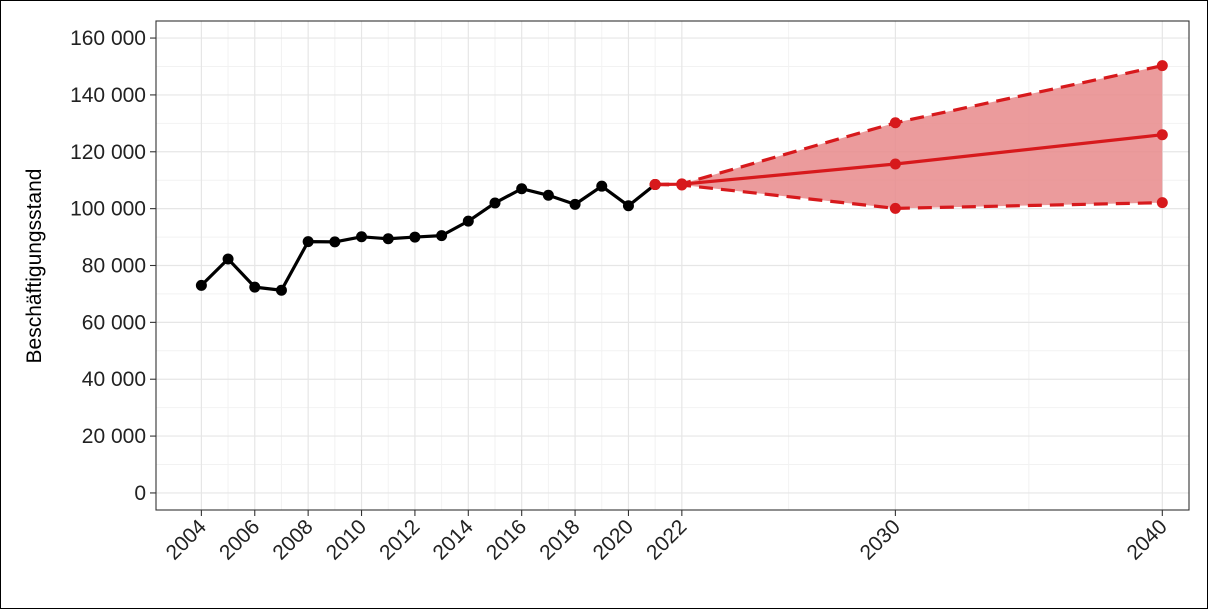 The height and width of the screenshot is (609, 1208). What do you see at coordinates (666, 539) in the screenshot?
I see `x-tick-label: 2022` at bounding box center [666, 539].